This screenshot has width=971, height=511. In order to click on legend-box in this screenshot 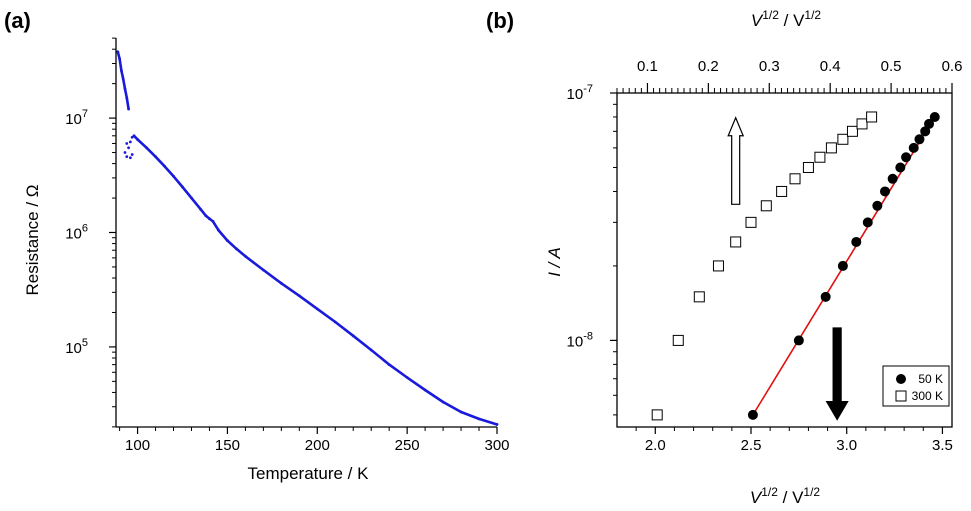, I will do `click(916, 386)`.